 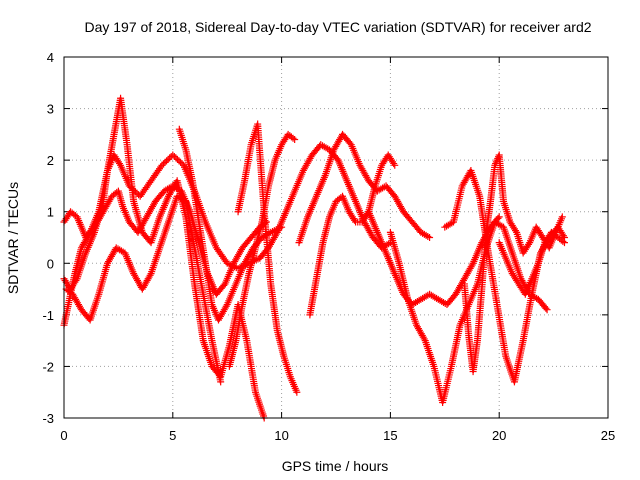 I want to click on x-tick-label: 0, so click(x=63, y=435).